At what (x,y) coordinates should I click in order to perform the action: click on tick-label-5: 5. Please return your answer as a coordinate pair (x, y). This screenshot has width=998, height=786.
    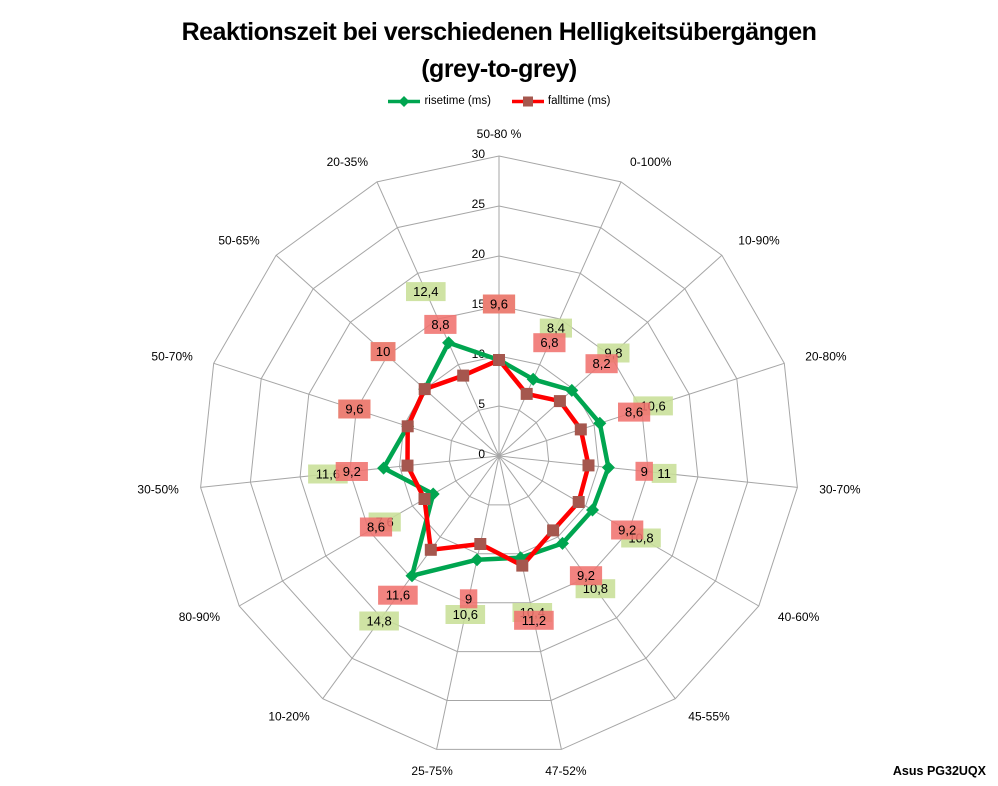
    Looking at the image, I should click on (481, 404).